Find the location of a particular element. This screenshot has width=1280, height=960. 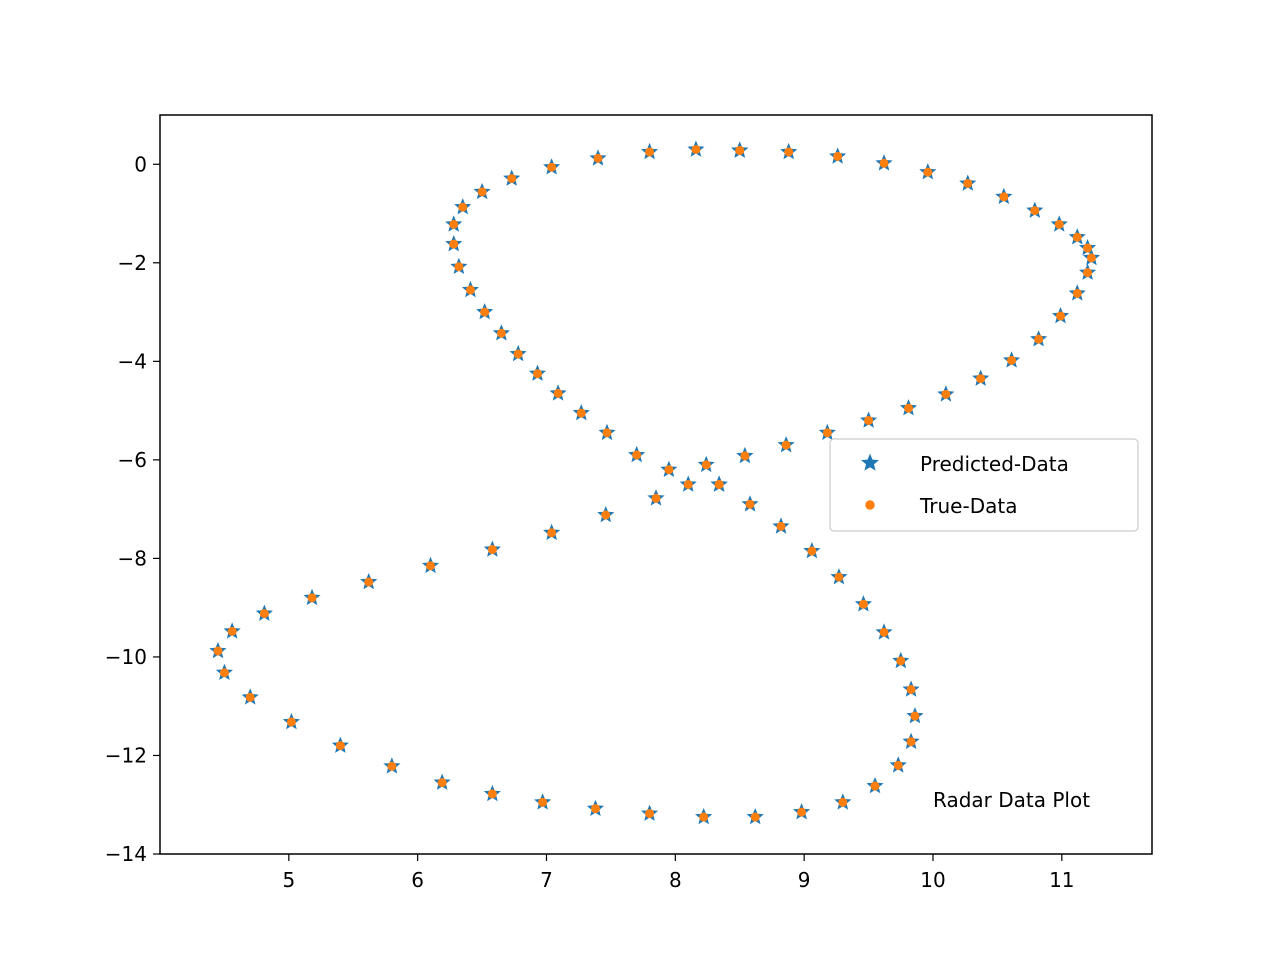

x-tick-label: 5 is located at coordinates (288, 880).